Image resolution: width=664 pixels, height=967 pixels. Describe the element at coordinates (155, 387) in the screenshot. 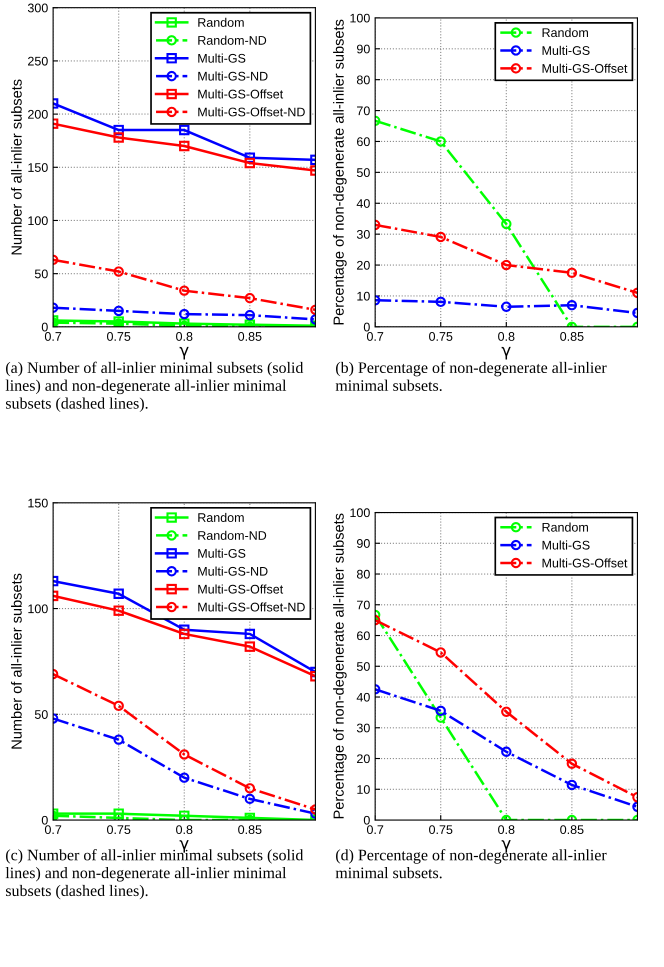

I see `text: (a) Number of all-inlier minimal subsets (solid lines) and non-degenerate all-inlier minimal subsets (dashed lines).` at that location.